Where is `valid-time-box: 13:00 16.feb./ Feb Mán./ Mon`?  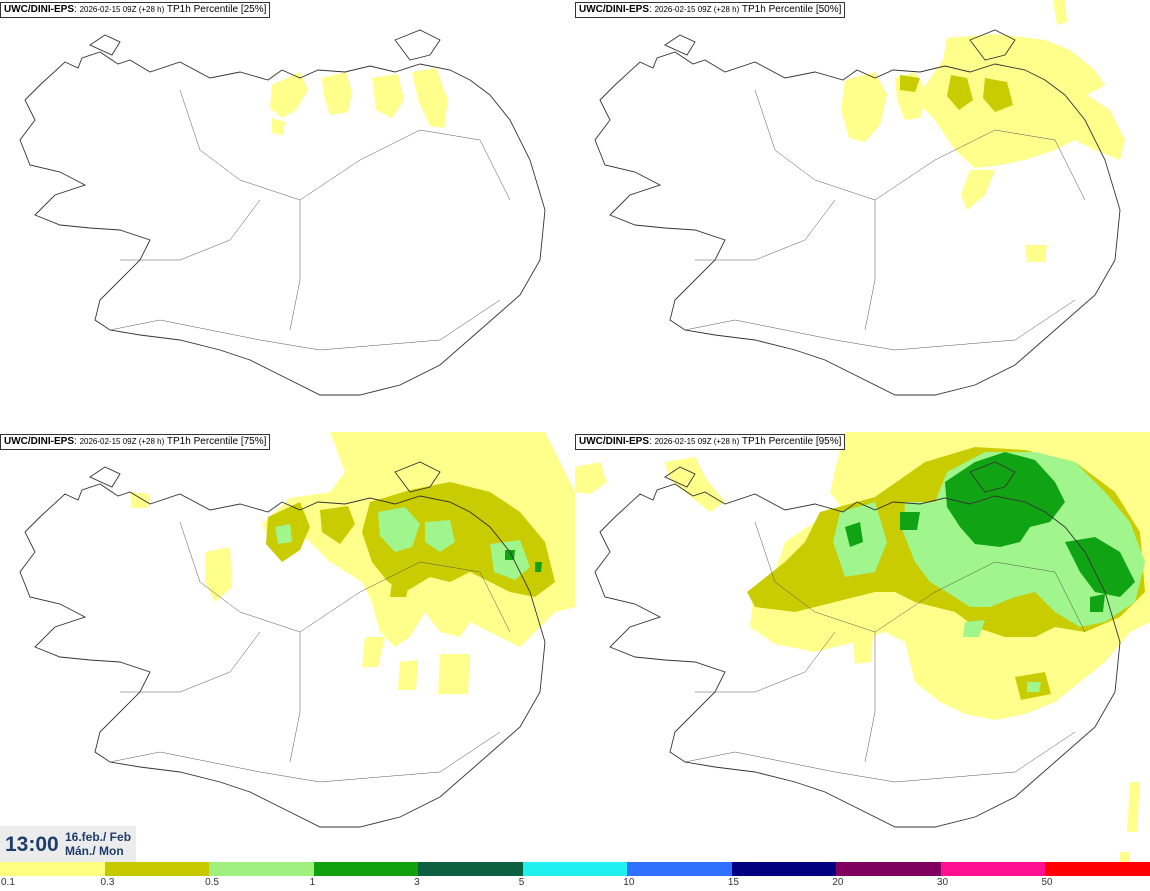
valid-time-box: 13:00 16.feb./ Feb Mán./ Mon is located at coordinates (68, 844).